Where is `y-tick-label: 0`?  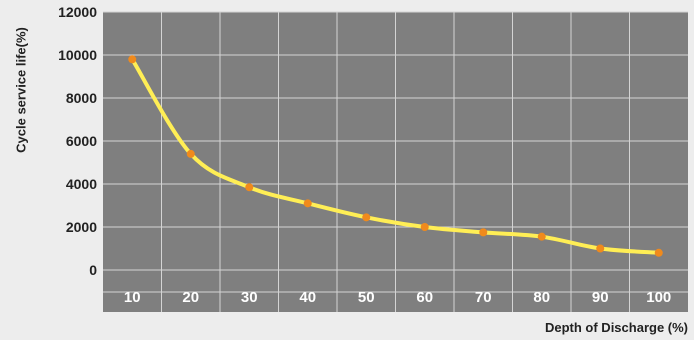
y-tick-label: 0 is located at coordinates (93, 270).